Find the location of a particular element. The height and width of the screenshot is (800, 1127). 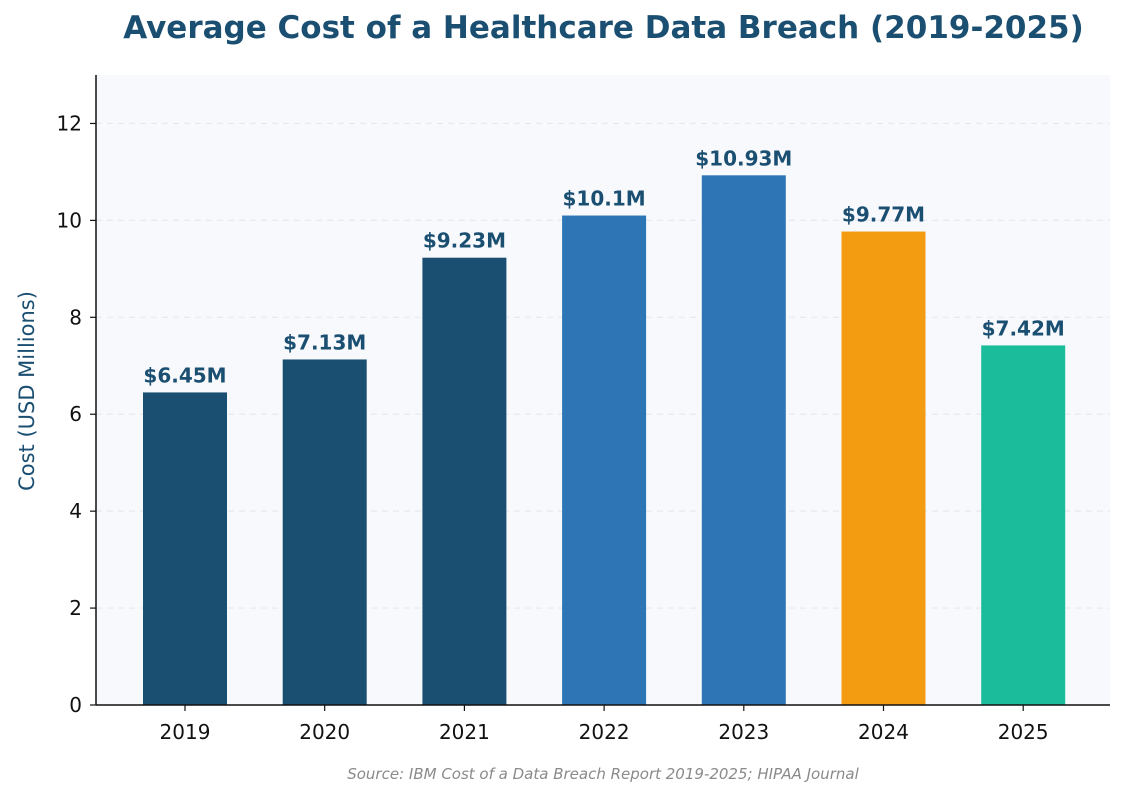

bar-2022 is located at coordinates (604, 460).